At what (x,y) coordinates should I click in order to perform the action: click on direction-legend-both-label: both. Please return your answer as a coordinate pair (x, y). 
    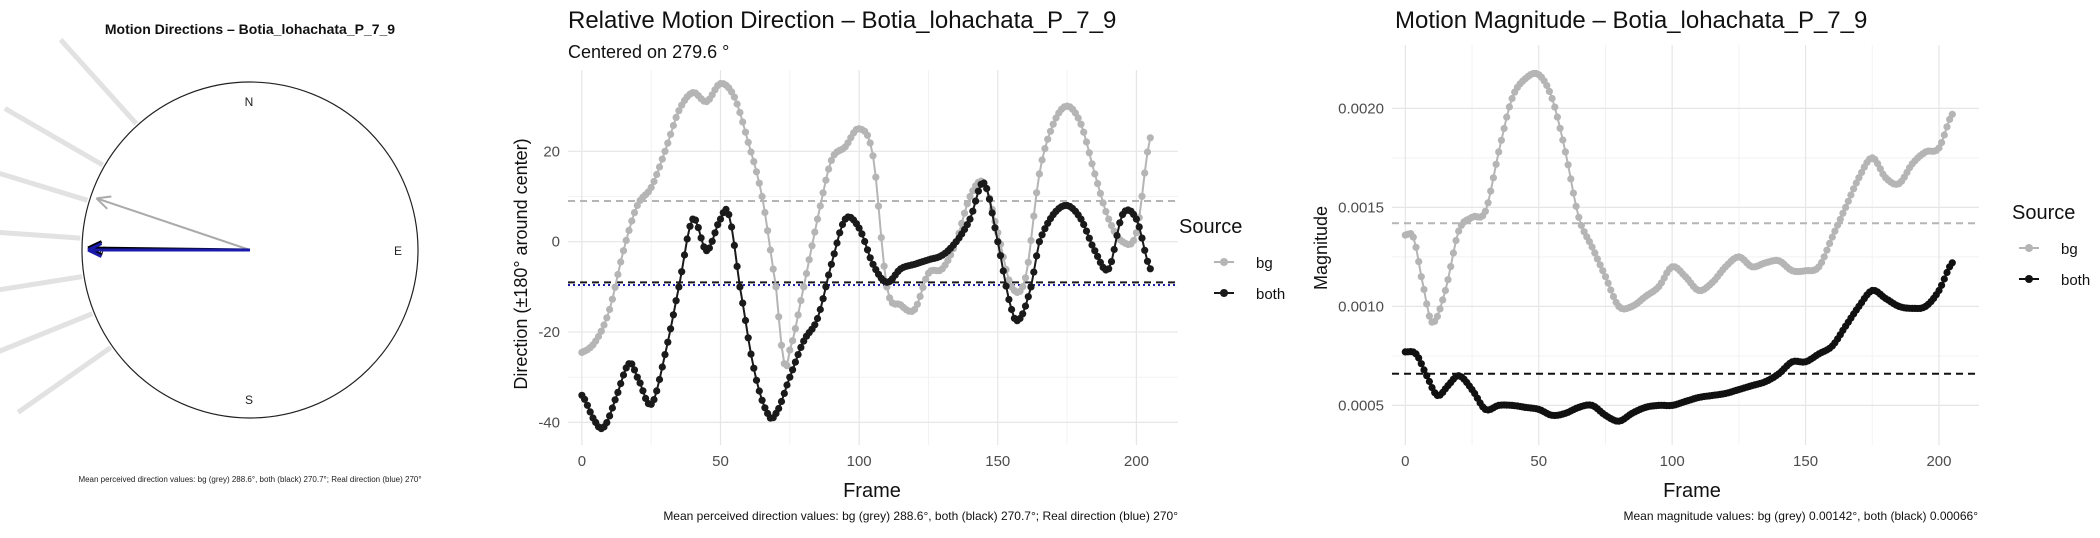
    Looking at the image, I should click on (1270, 294).